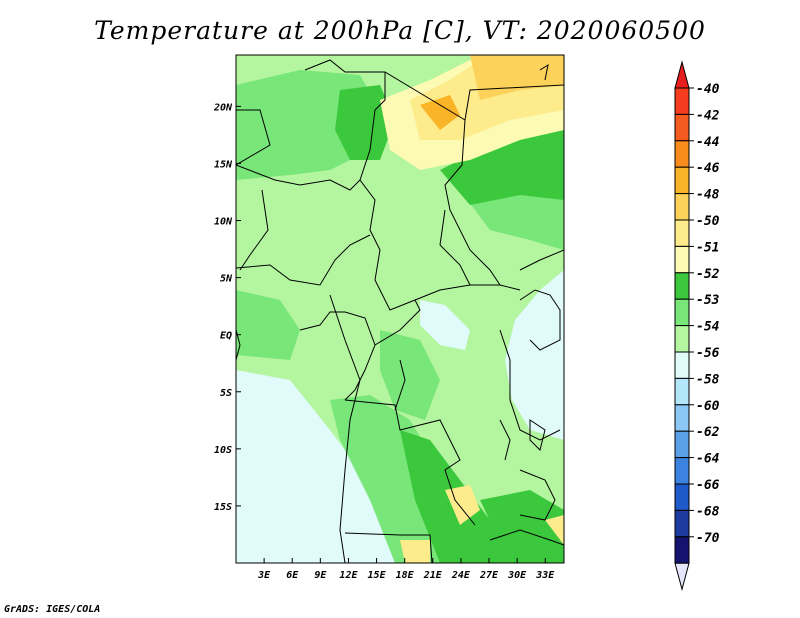 The image size is (800, 618). Describe the element at coordinates (223, 164) in the screenshot. I see `lat-tick-label: 15N` at that location.